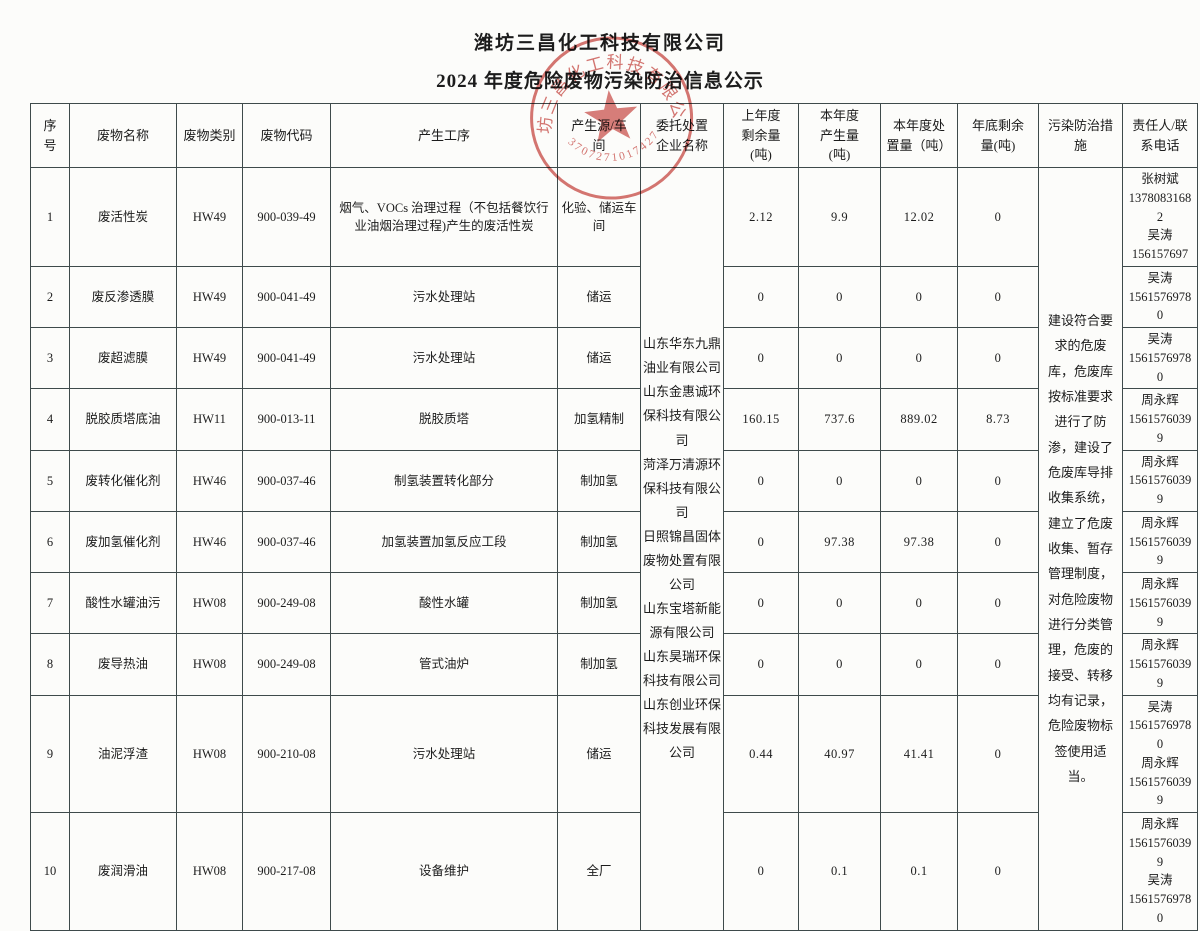 This screenshot has height=931, width=1200. I want to click on cell-produced: 97.38, so click(839, 542).